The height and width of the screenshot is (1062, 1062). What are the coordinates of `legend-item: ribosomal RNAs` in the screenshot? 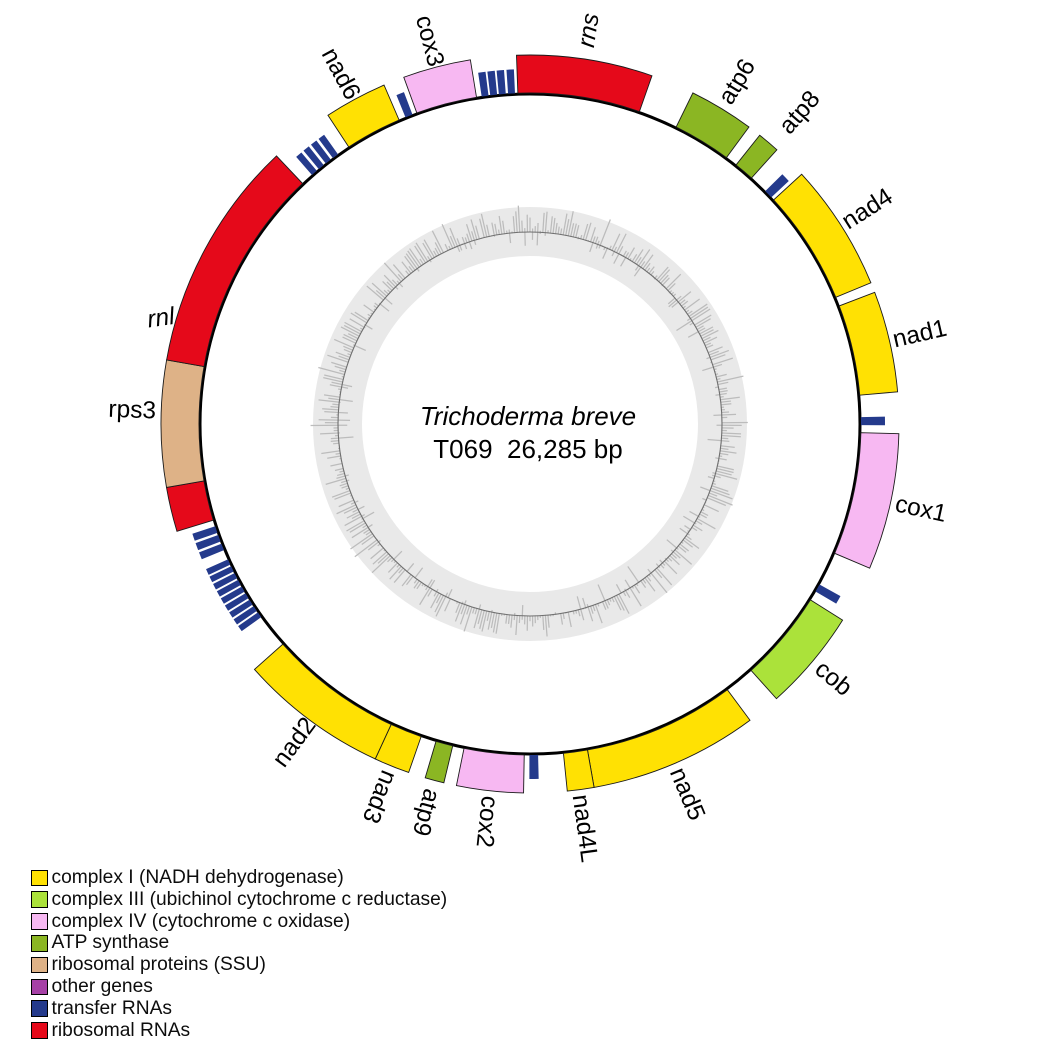 It's located at (239, 1031).